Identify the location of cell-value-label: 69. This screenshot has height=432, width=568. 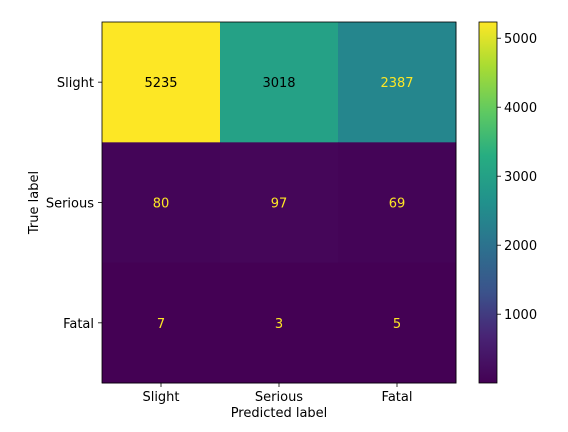
(397, 204).